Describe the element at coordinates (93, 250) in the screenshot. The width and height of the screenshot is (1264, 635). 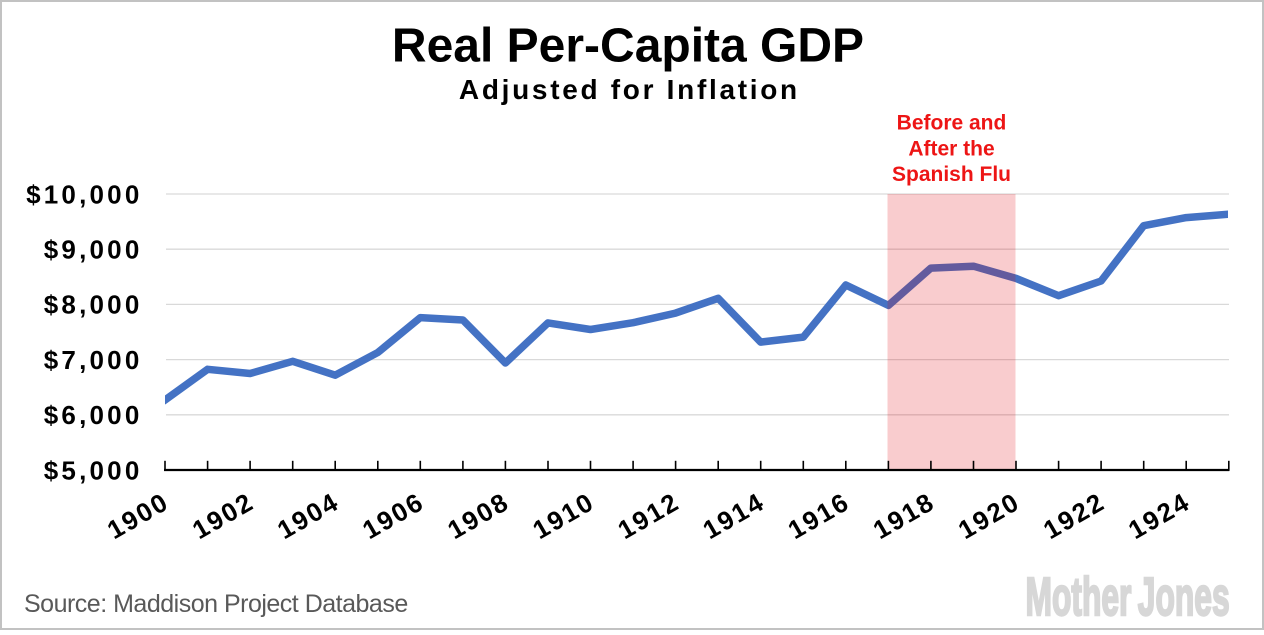
I see `svg-text: $9,000` at that location.